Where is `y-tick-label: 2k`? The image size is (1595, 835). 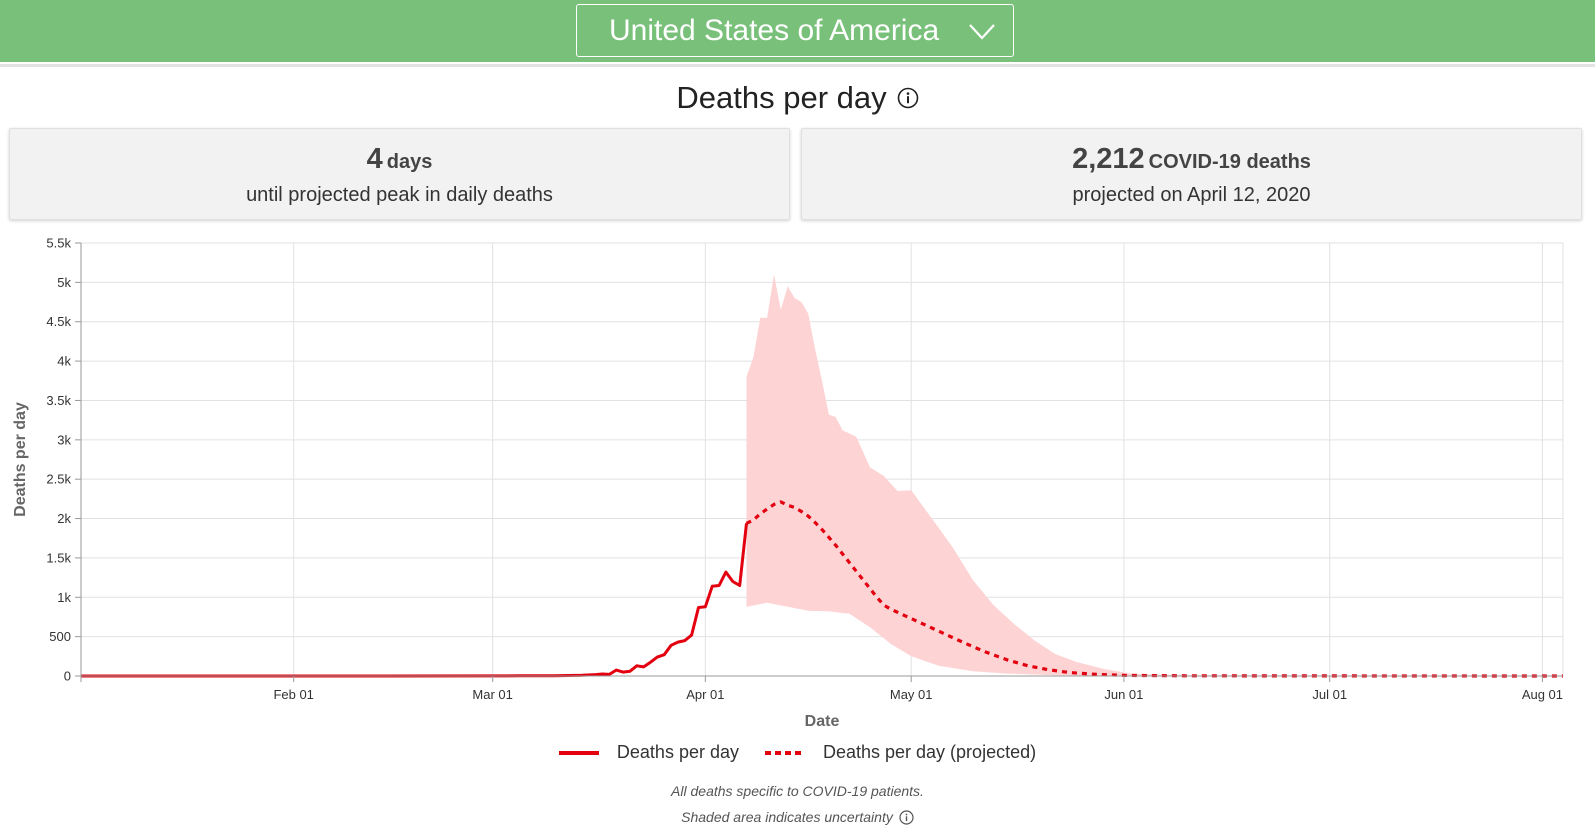 y-tick-label: 2k is located at coordinates (64, 518).